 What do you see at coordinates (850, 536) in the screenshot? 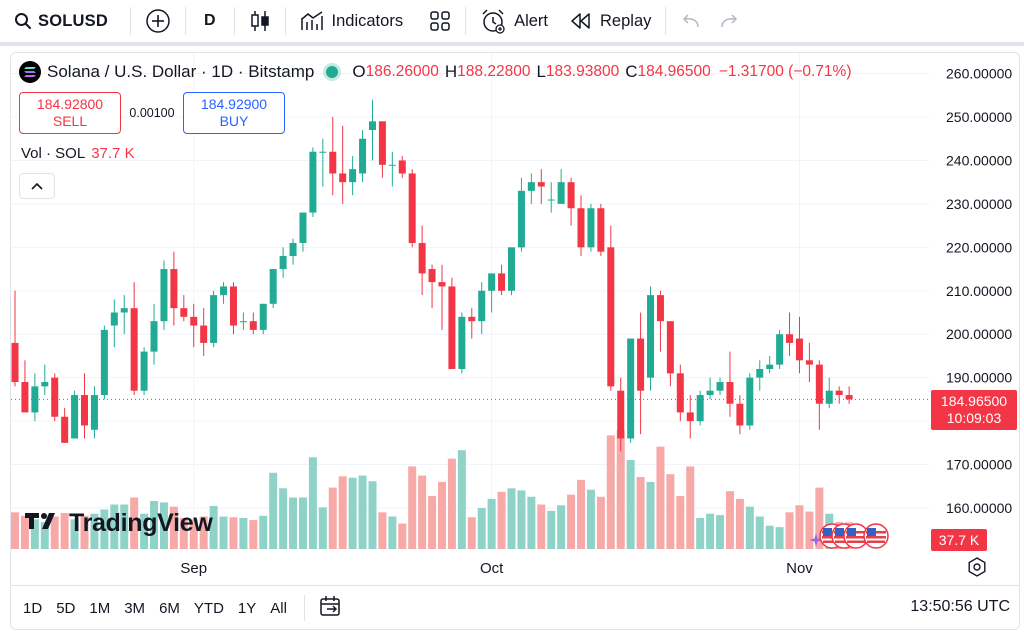
I see `economic-events` at bounding box center [850, 536].